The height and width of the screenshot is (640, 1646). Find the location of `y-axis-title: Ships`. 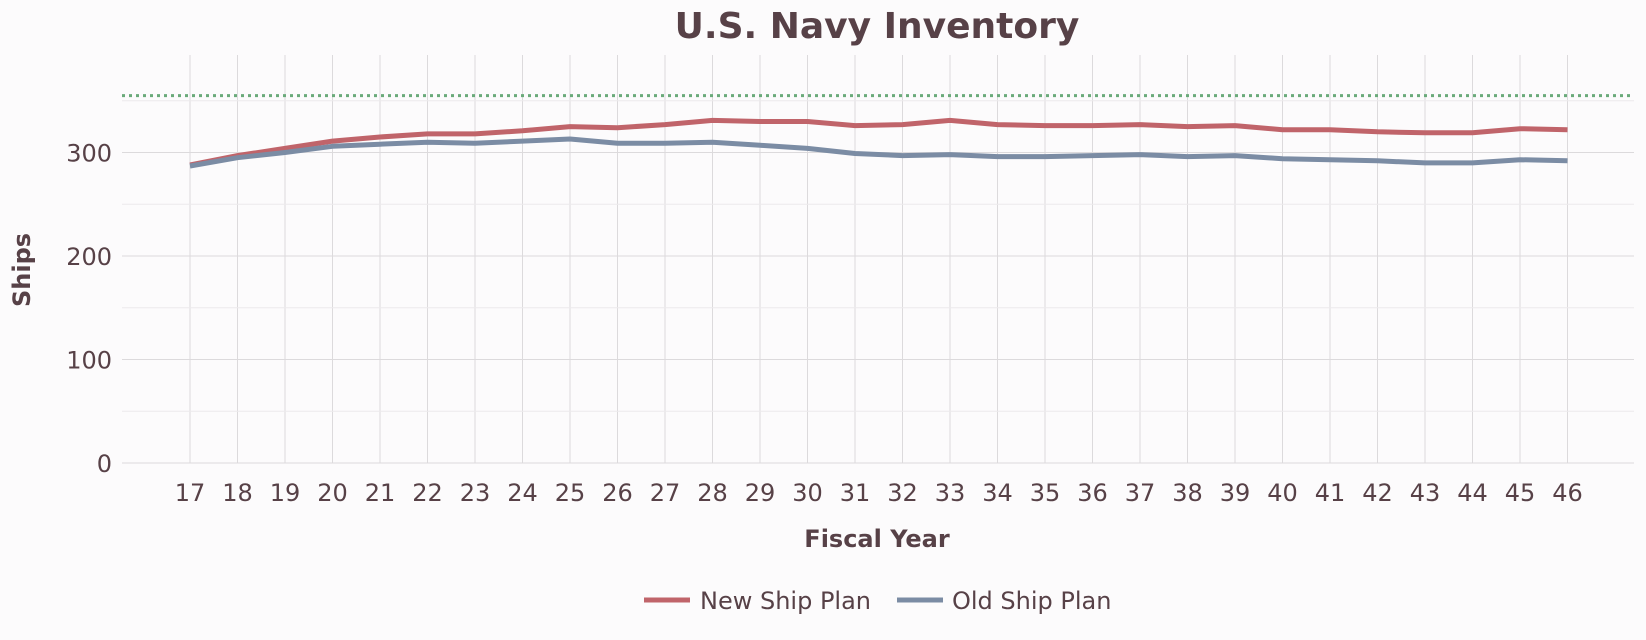

y-axis-title: Ships is located at coordinates (22, 270).